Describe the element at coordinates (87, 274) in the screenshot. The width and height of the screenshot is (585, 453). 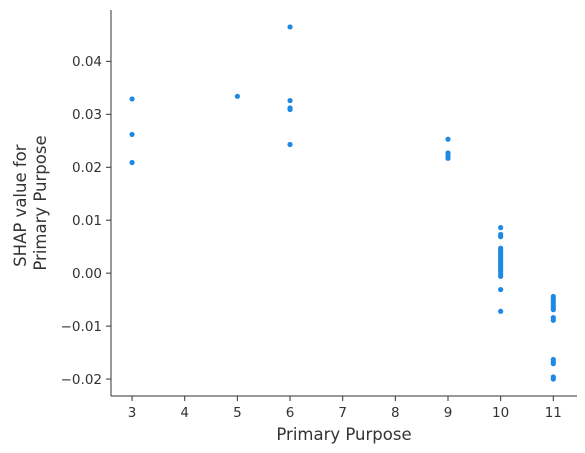
I see `y-tick-label: 0.00` at that location.